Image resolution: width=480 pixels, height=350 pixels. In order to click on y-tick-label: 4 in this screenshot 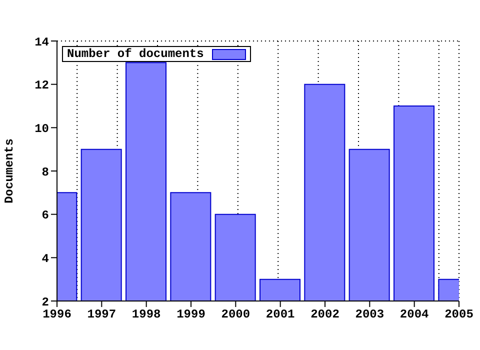, I will do `click(45, 259)`.